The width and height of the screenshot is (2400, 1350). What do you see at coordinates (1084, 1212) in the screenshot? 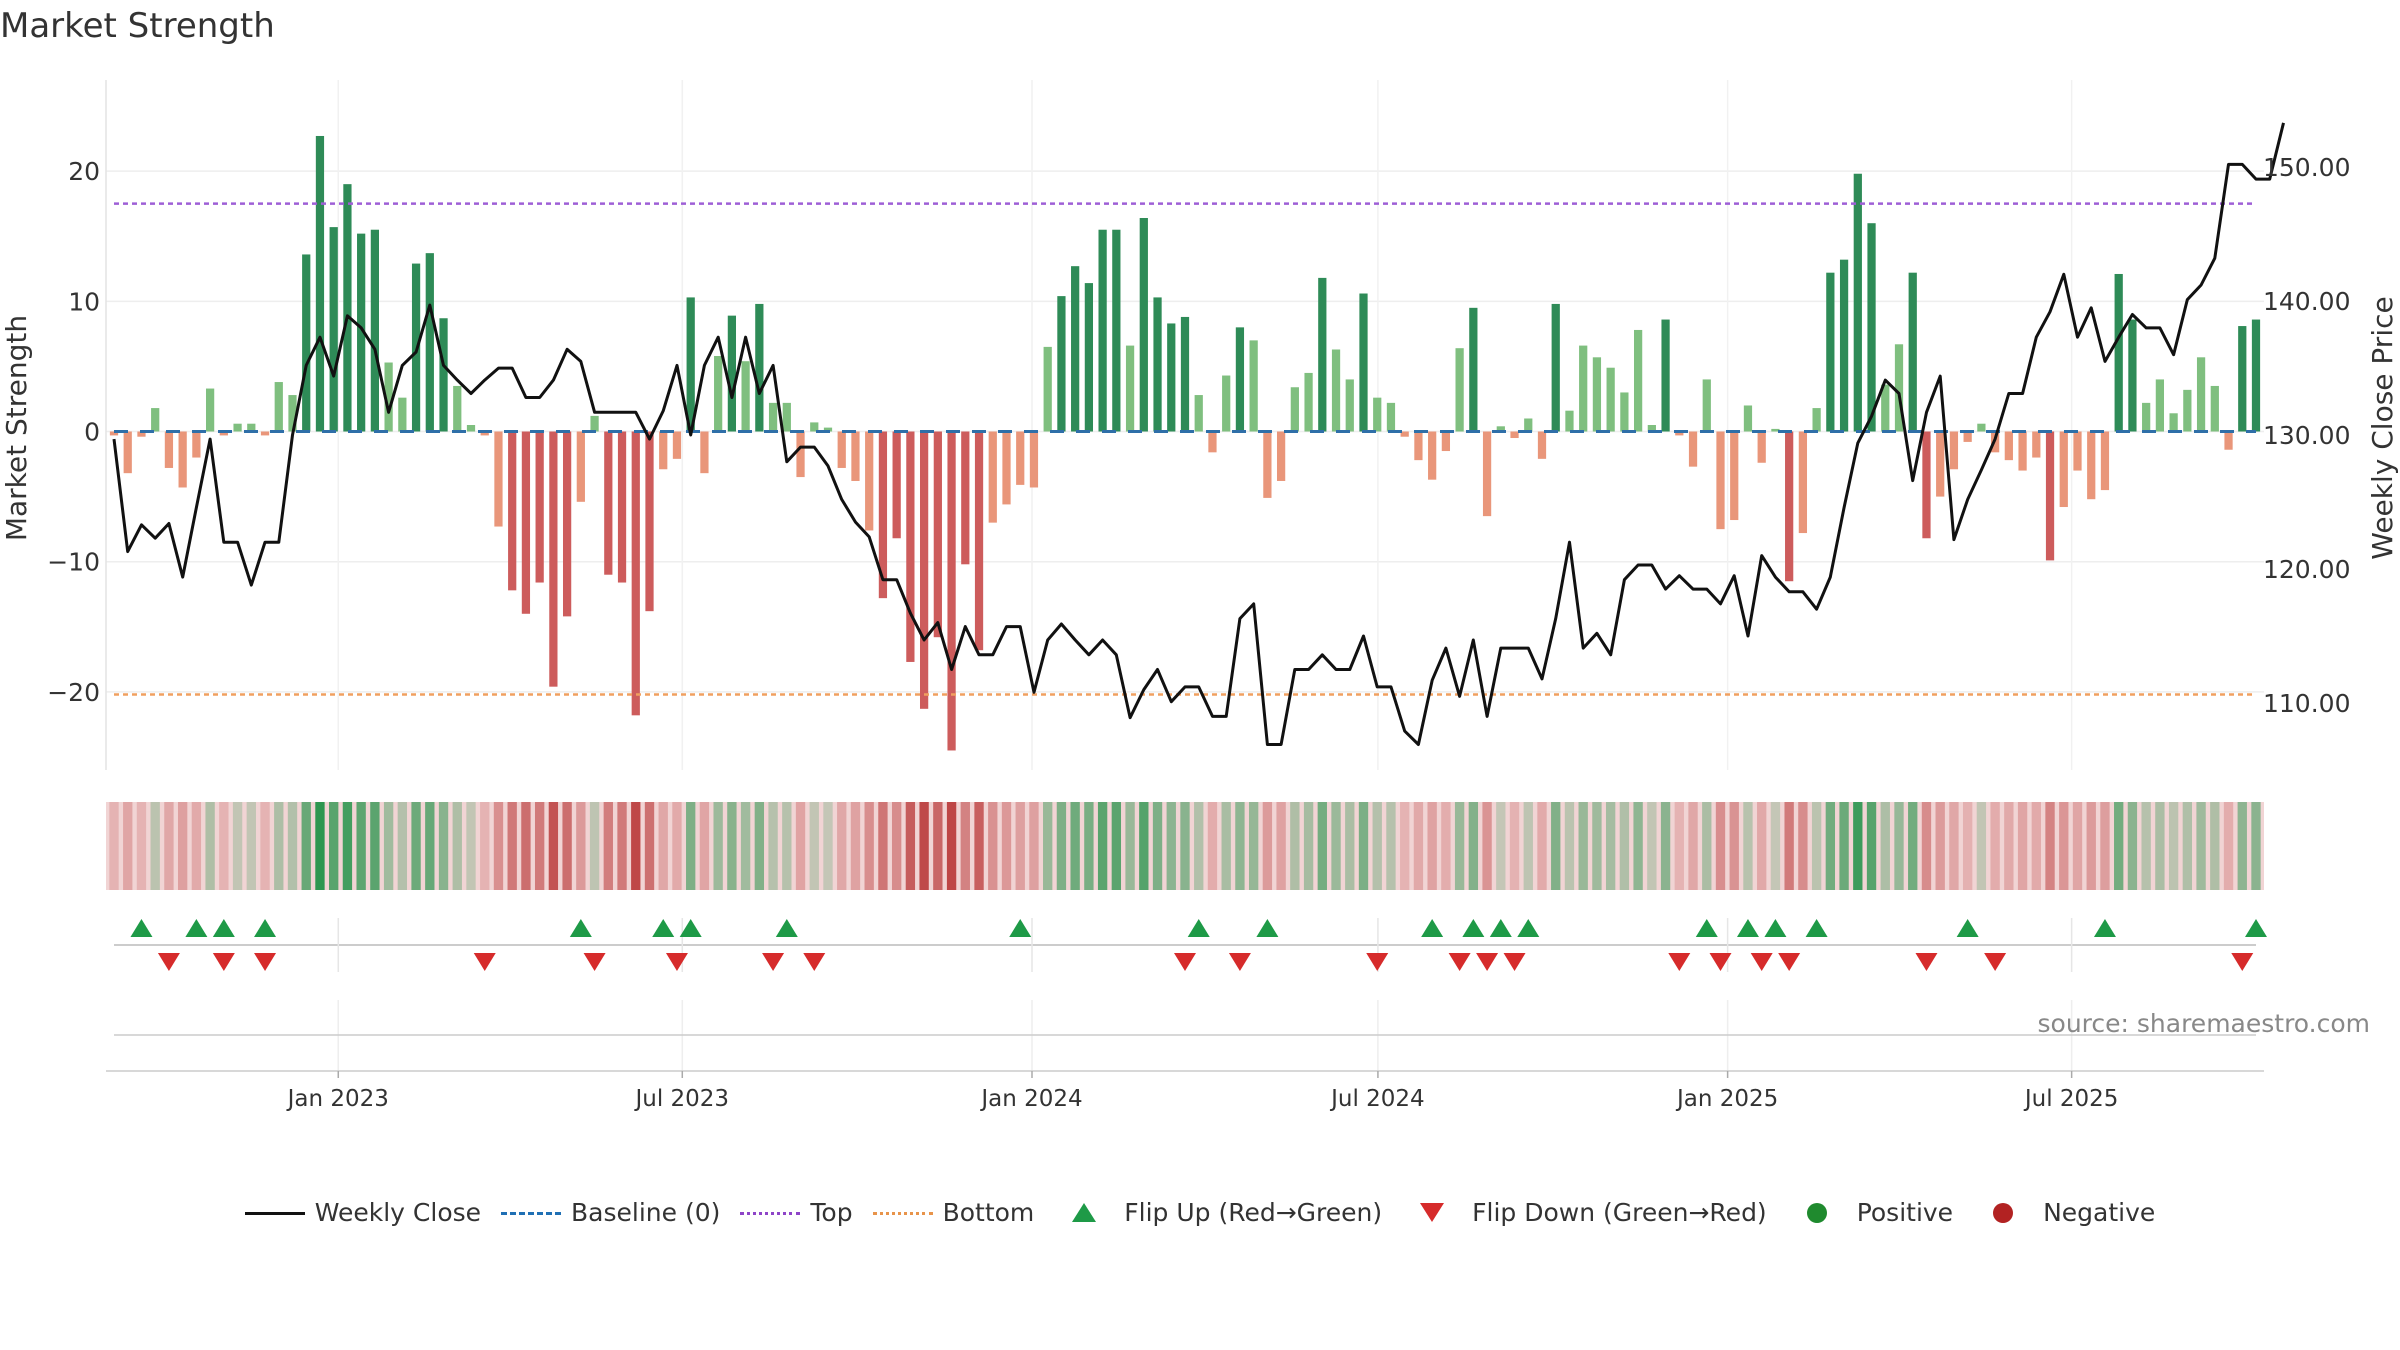
I see `triangle-up-icon` at bounding box center [1084, 1212].